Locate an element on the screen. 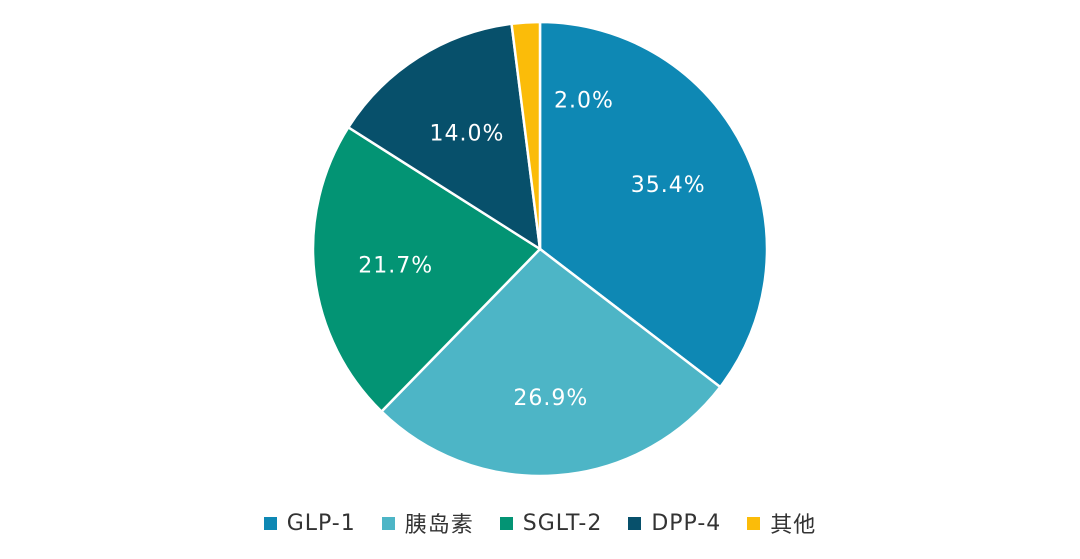 This screenshot has width=1080, height=559. legend-swatch-insulin is located at coordinates (388, 523).